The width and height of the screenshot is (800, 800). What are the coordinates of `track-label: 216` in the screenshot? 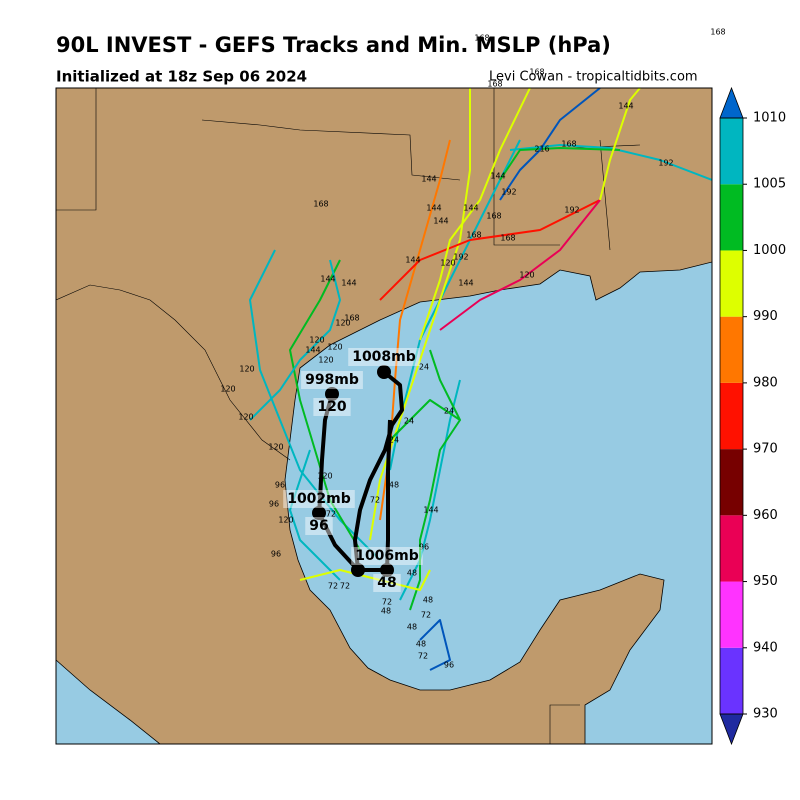 It's located at (541, 149).